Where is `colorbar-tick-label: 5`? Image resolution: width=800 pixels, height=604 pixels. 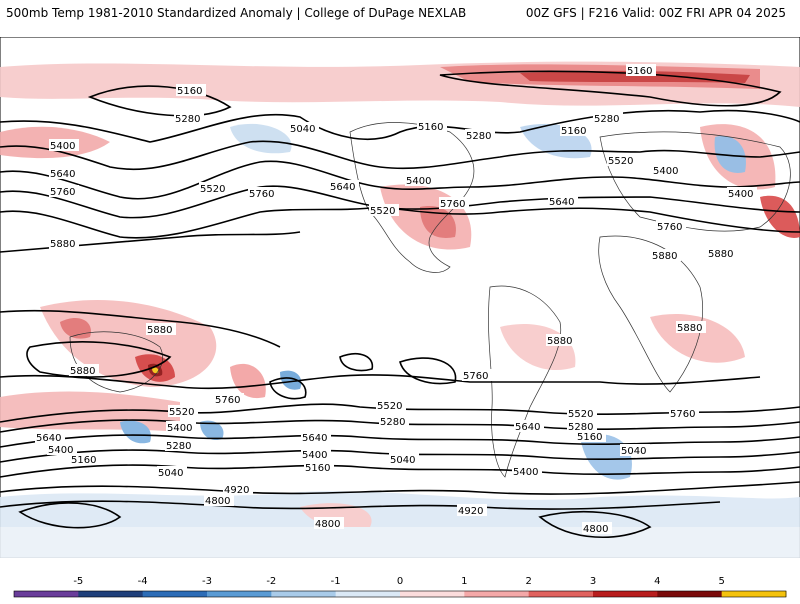 colorbar-tick-label: 5 is located at coordinates (721, 581).